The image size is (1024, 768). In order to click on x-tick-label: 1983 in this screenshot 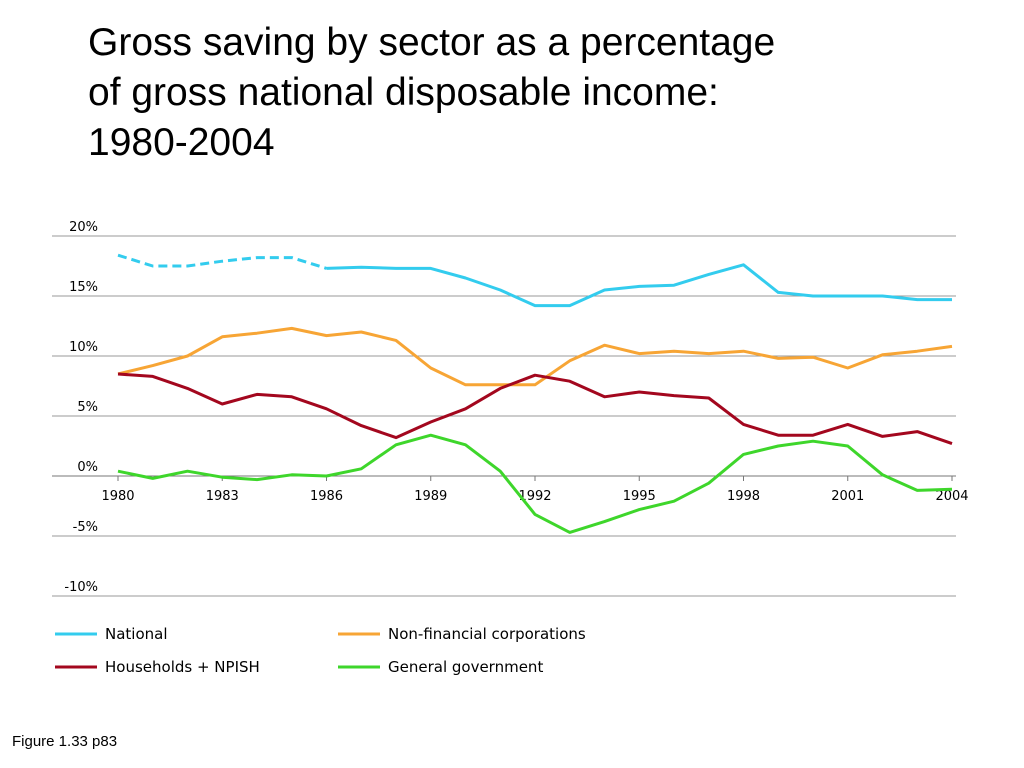, I will do `click(222, 496)`.